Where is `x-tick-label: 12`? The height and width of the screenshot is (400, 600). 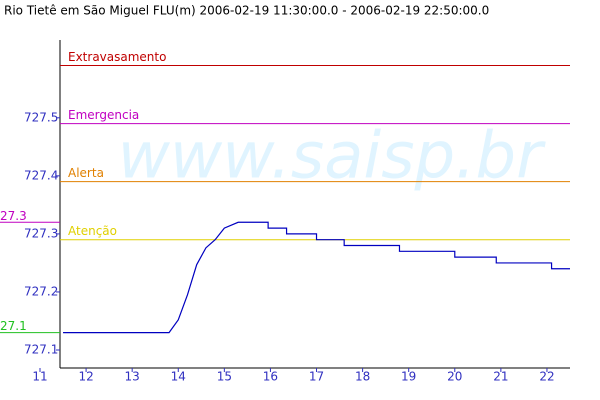 x-tick-label: 12 is located at coordinates (85, 377).